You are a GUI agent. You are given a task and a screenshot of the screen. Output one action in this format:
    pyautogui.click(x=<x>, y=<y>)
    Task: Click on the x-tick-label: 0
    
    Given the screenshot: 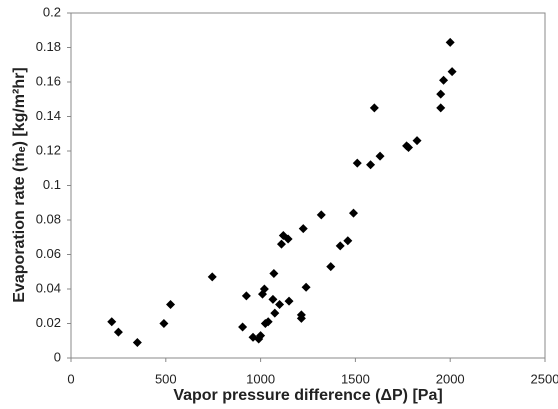 What is the action you would take?
    pyautogui.click(x=70, y=378)
    